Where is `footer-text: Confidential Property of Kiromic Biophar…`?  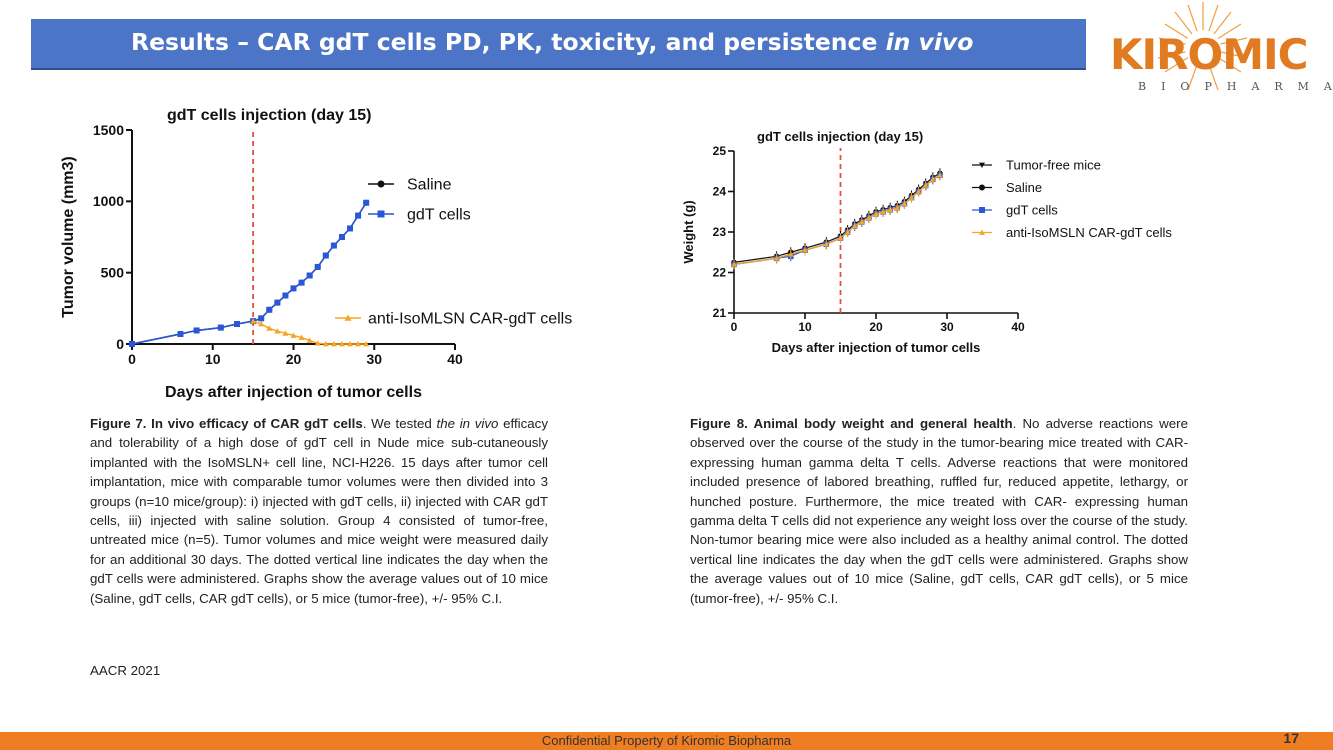 footer-text: Confidential Property of Kiromic Biophar… is located at coordinates (666, 740).